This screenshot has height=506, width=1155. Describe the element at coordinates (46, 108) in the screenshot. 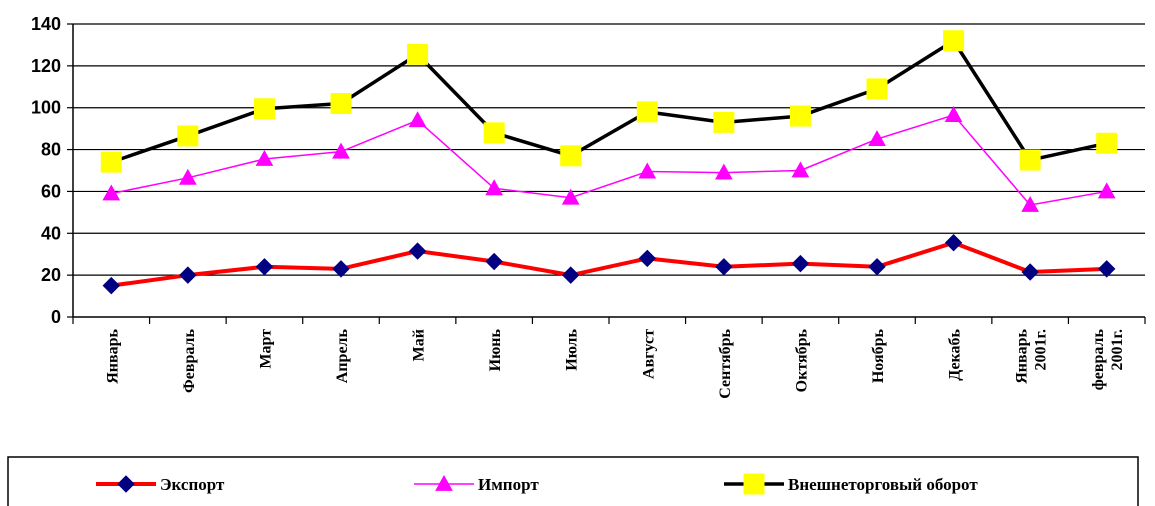

I see `y-tick-label: 100` at that location.